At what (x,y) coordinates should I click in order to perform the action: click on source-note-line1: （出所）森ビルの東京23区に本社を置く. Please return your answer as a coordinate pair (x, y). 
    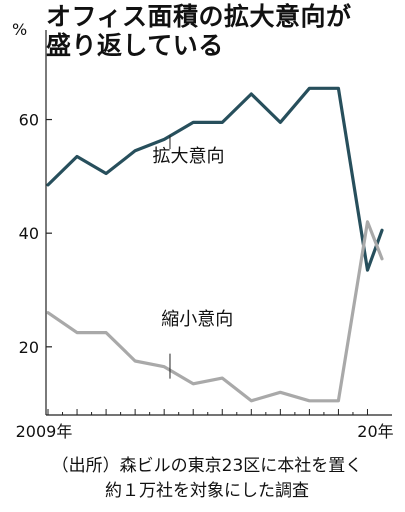
    Looking at the image, I should click on (207, 466).